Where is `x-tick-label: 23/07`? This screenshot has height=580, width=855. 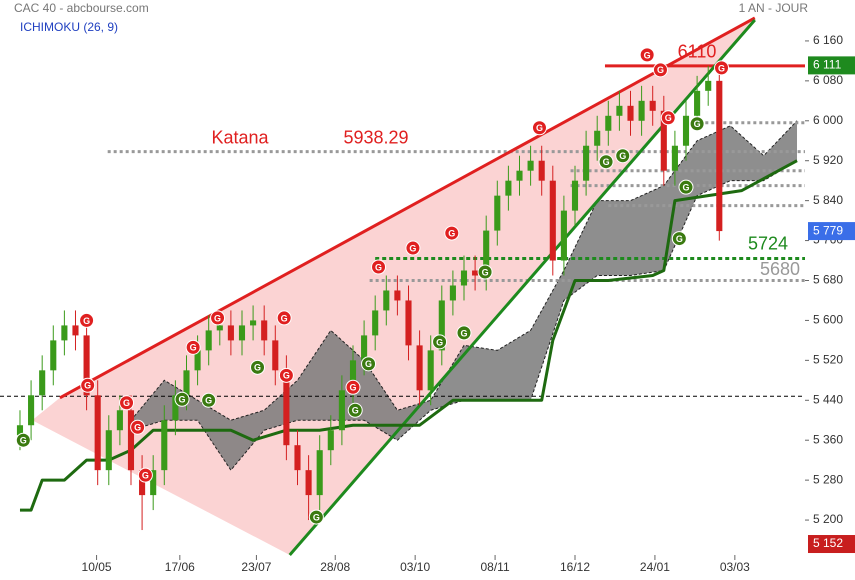
x-tick-label: 23/07 is located at coordinates (256, 567).